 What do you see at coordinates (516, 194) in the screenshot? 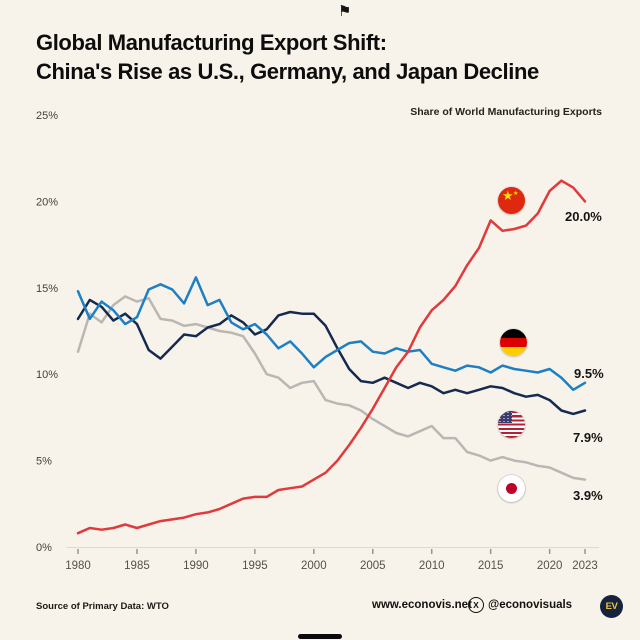
I see `china-flag-small-star-icon: ★` at bounding box center [516, 194].